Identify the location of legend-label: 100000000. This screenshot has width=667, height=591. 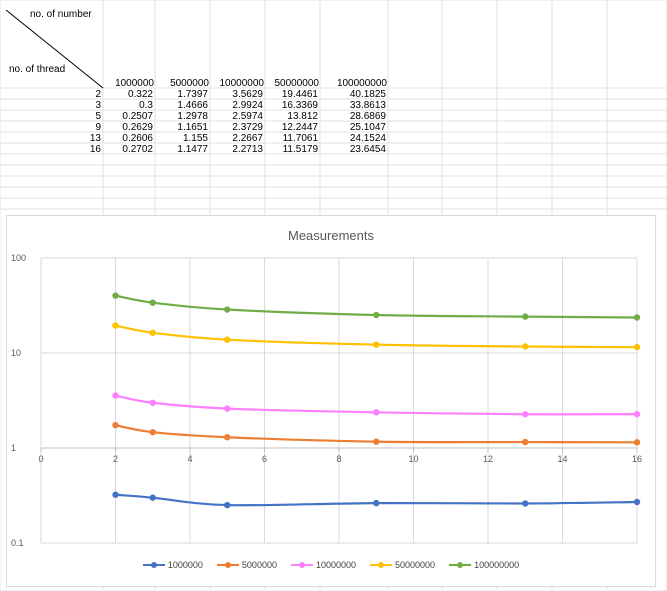
(496, 565).